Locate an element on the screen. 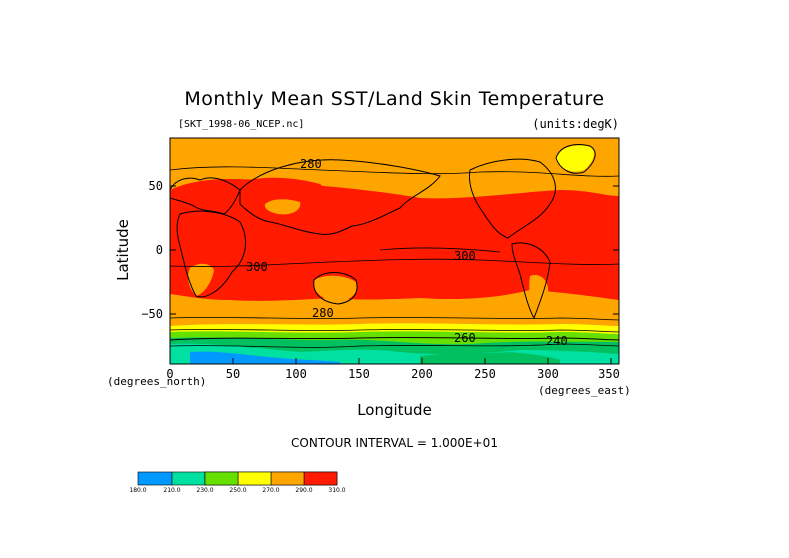 The image size is (789, 558). y-tick-neg50: −50 is located at coordinates (152, 314).